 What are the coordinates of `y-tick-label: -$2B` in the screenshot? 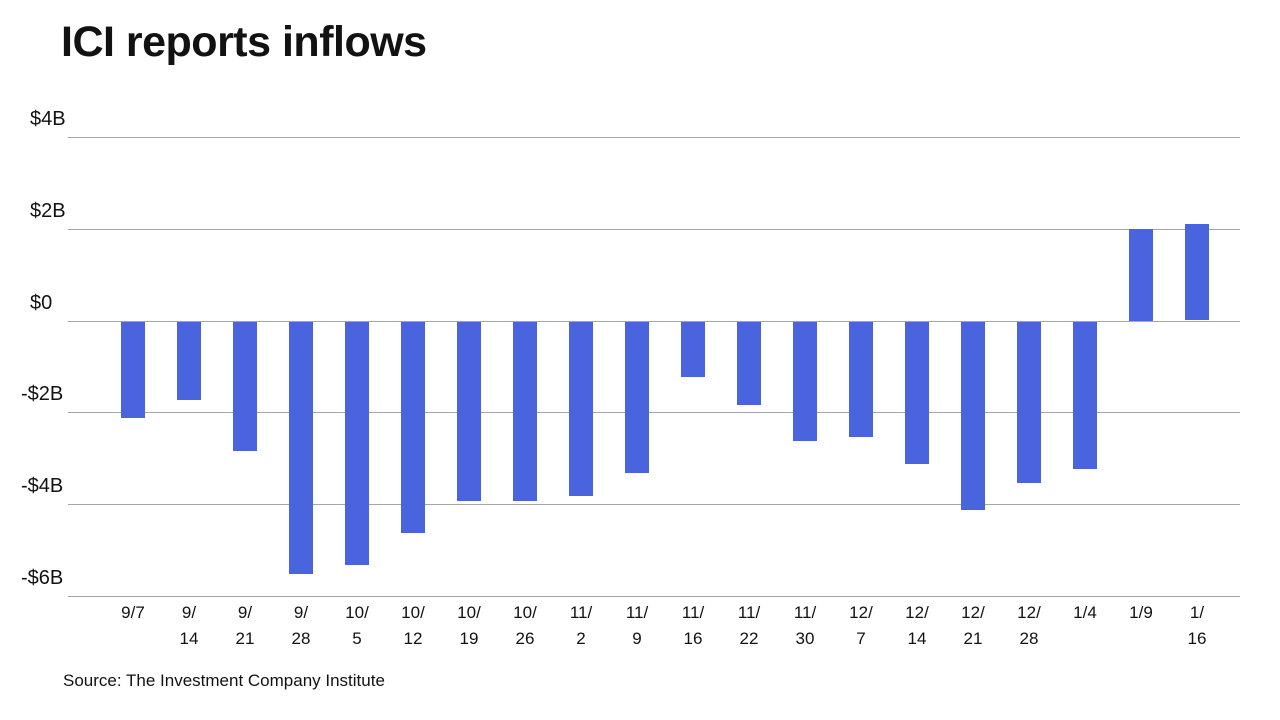 It's located at (42, 394).